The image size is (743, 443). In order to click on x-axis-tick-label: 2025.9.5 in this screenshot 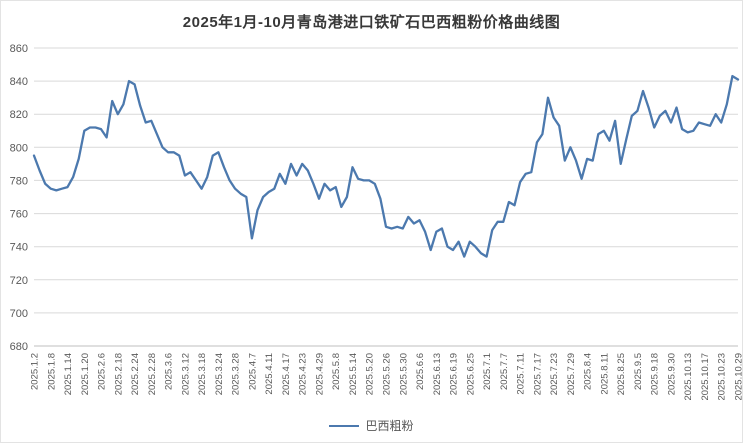, I will do `click(638, 371)`.